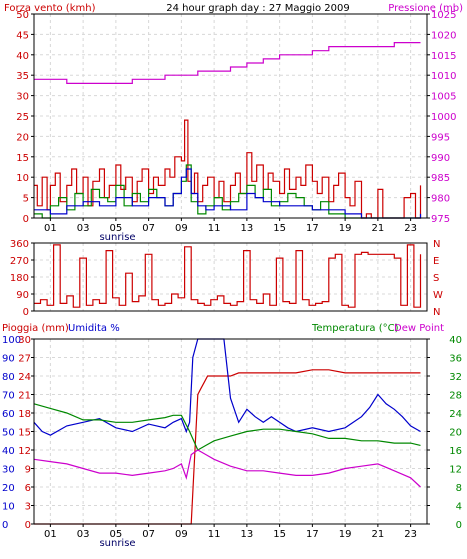 This screenshot has height=559, width=467. I want to click on humidity-series-line, so click(227, 387).